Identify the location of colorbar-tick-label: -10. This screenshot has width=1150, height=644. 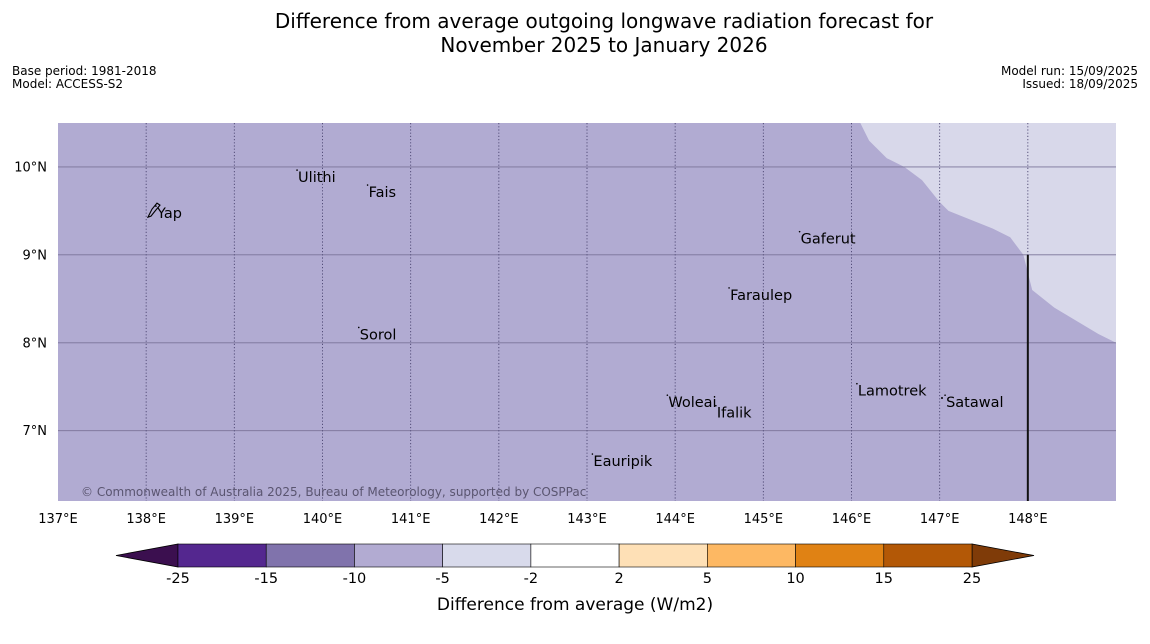
(355, 579).